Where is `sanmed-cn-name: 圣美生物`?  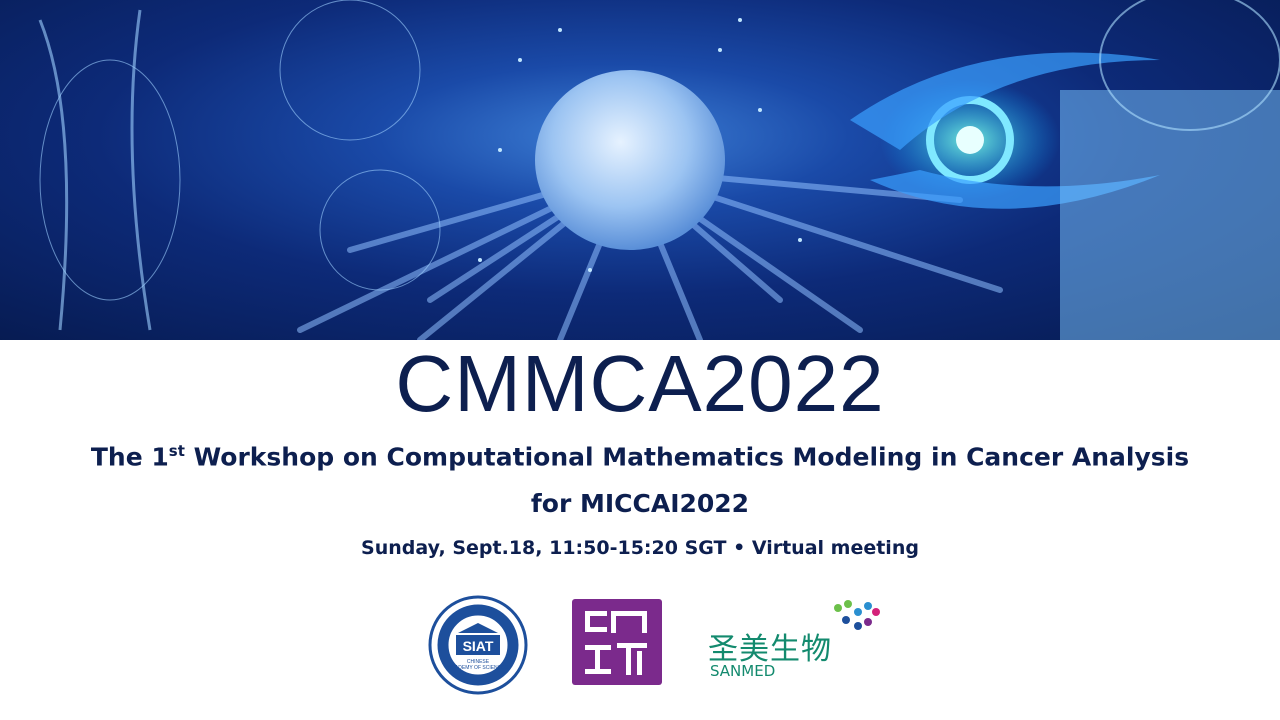 sanmed-cn-name: 圣美生物 is located at coordinates (770, 649).